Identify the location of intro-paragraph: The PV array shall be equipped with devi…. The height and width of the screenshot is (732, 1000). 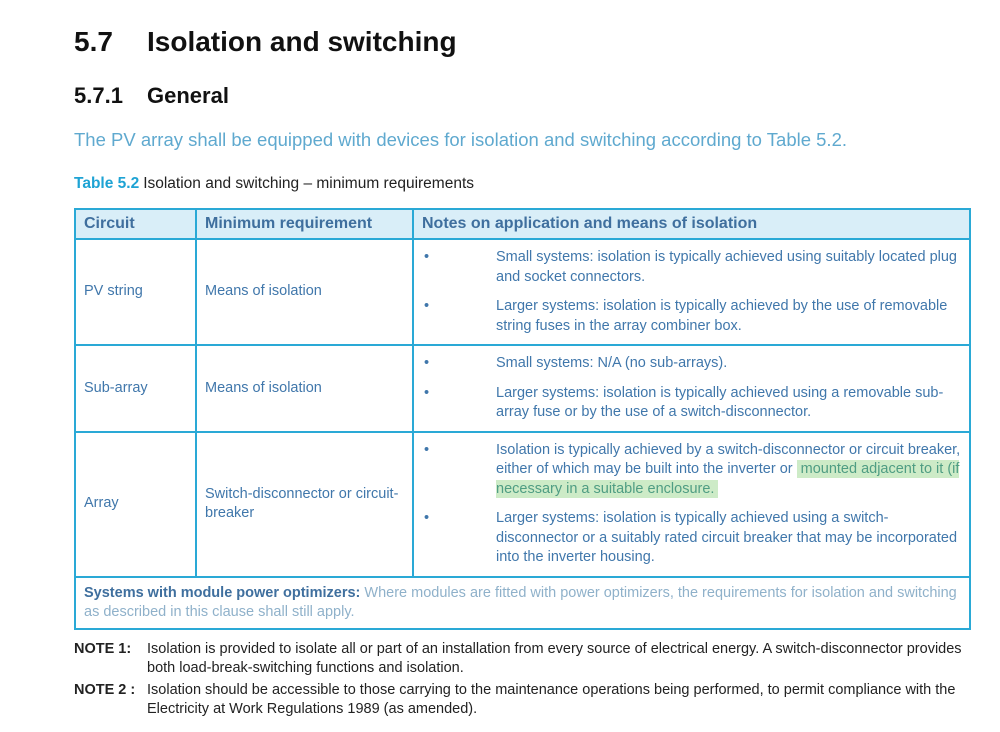
(460, 139).